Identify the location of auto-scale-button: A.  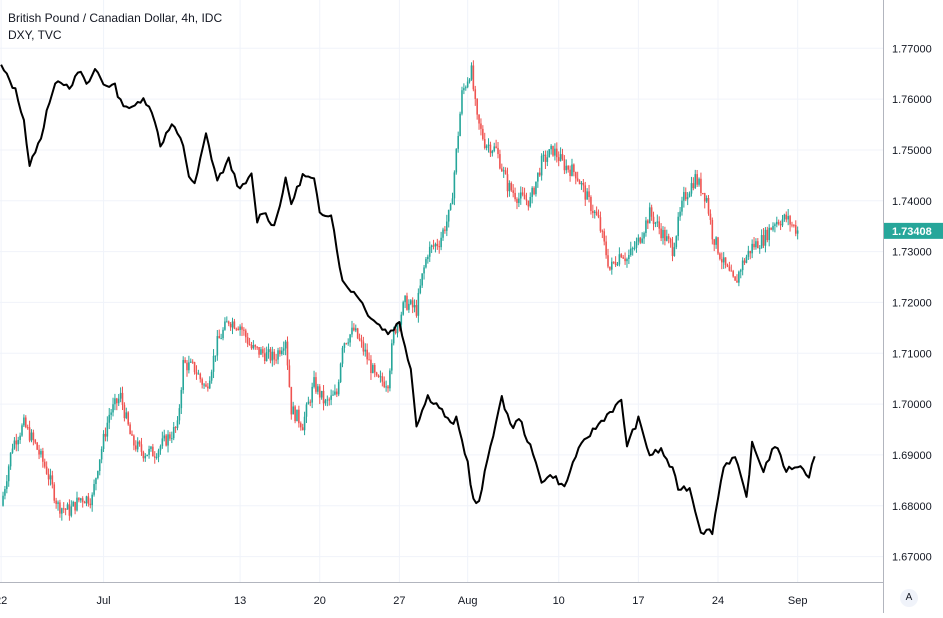
(909, 598).